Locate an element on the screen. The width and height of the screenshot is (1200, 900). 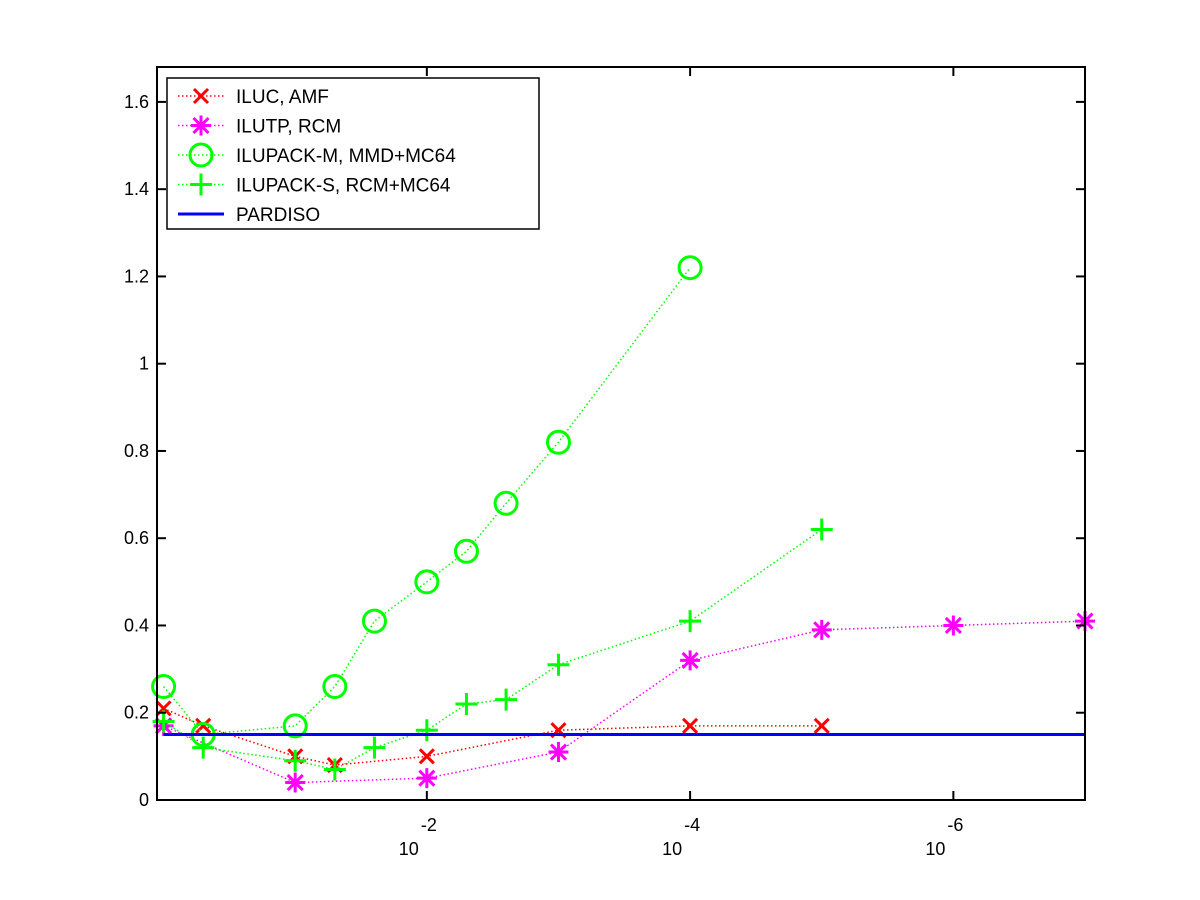
data-point-1-3-shape is located at coordinates (558, 752).